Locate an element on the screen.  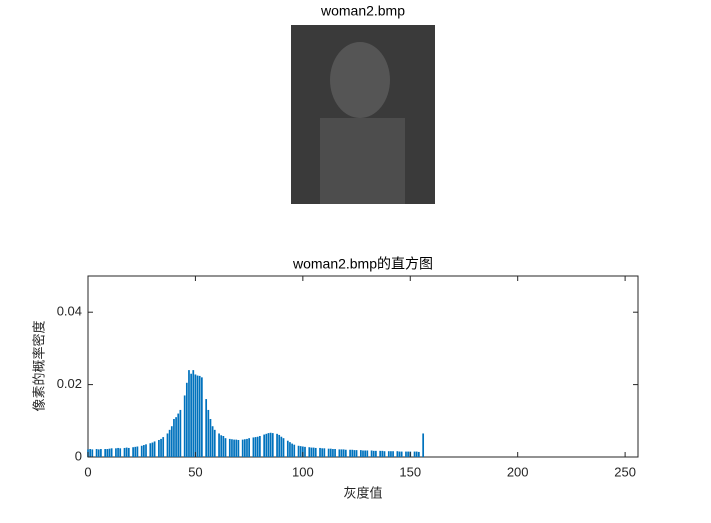
x-tick-label: 100 is located at coordinates (303, 471).